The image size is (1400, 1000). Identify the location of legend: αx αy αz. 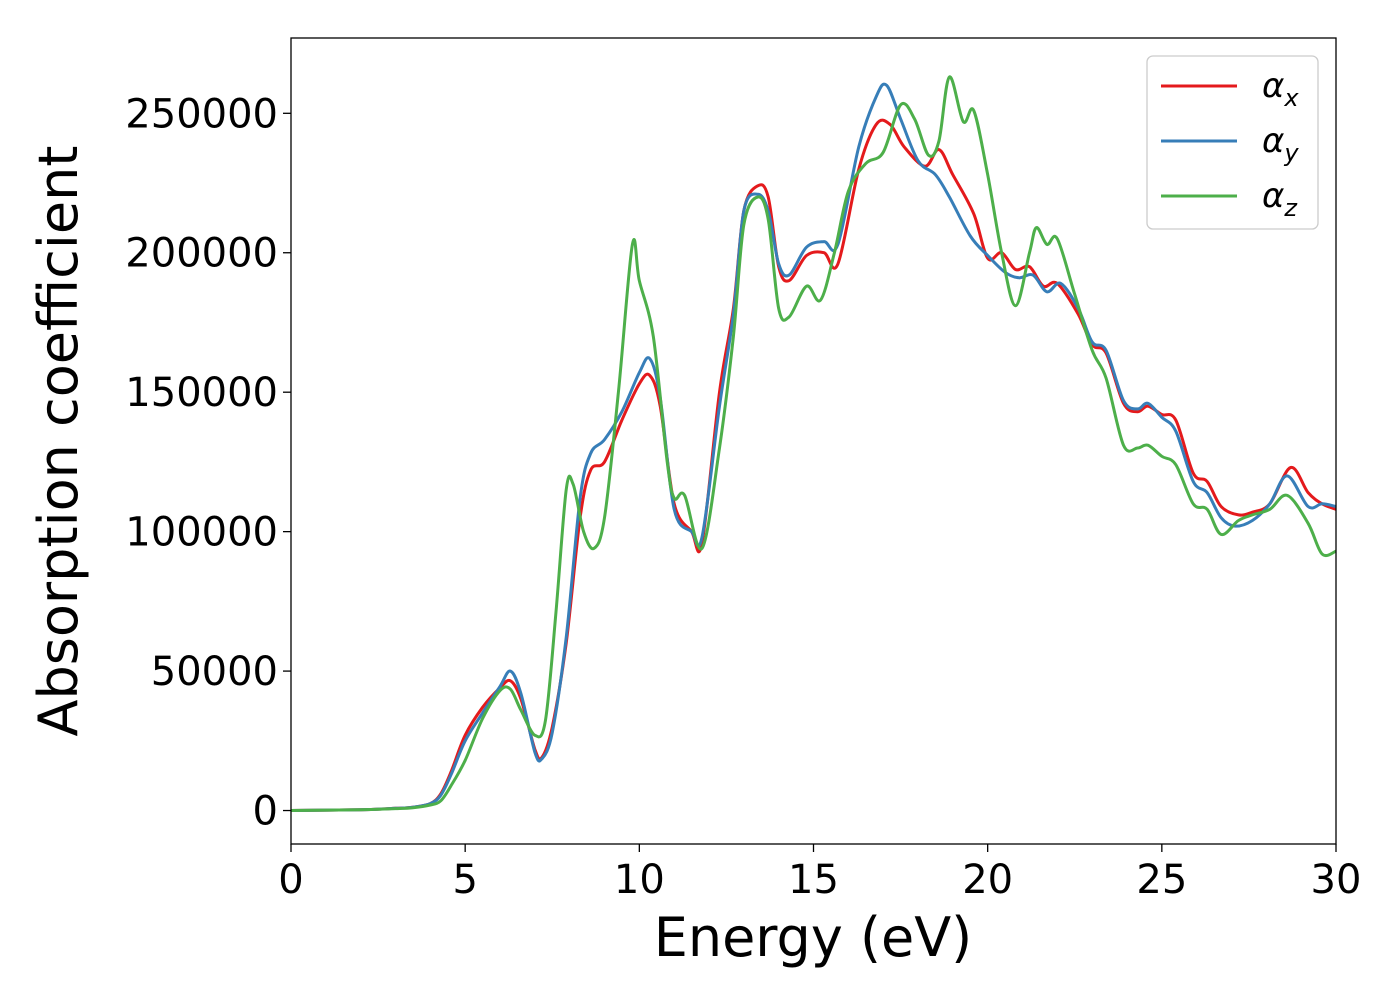
(1232, 142).